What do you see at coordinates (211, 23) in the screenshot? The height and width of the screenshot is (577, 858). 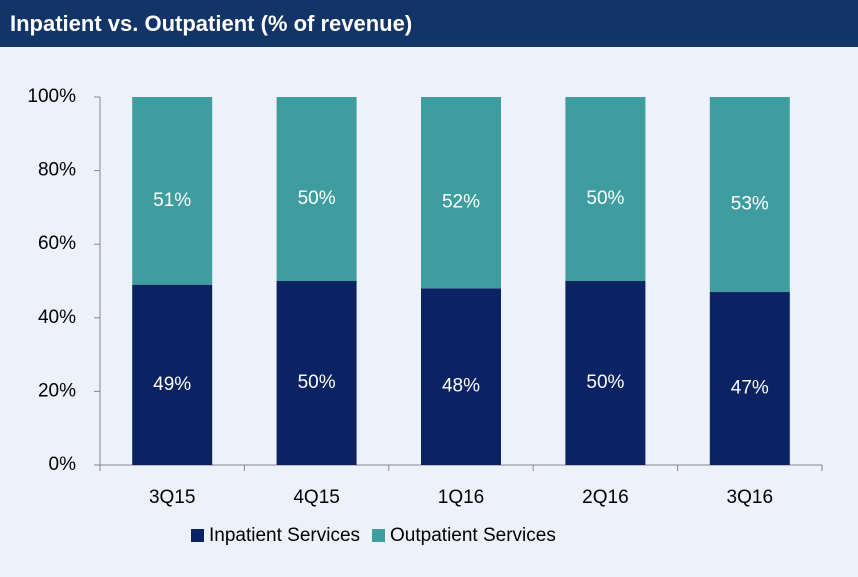 I see `chart-title: Inpatient vs. Outpatient (% of revenue)` at bounding box center [211, 23].